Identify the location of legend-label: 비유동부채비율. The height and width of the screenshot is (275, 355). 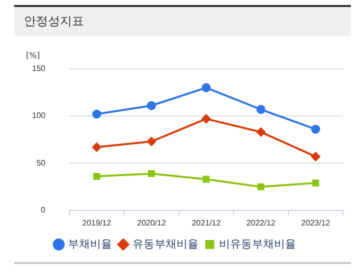
(257, 243).